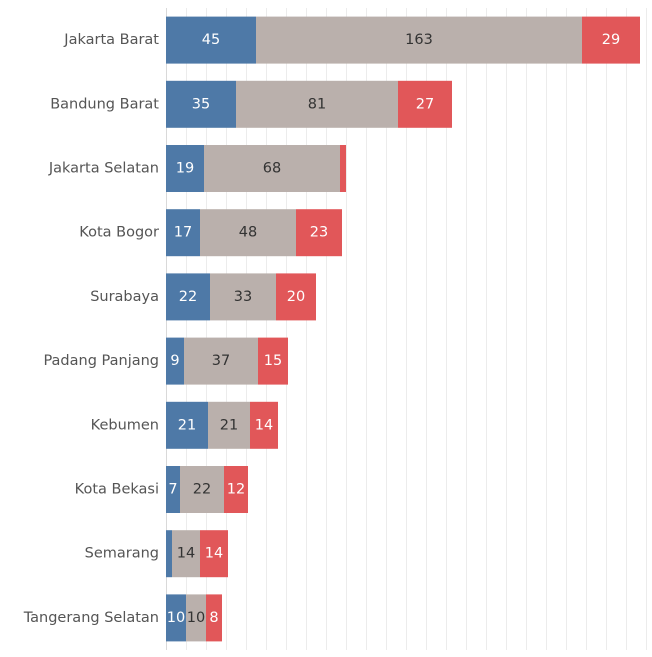  I want to click on category-label: Padang Panjang, so click(101, 361).